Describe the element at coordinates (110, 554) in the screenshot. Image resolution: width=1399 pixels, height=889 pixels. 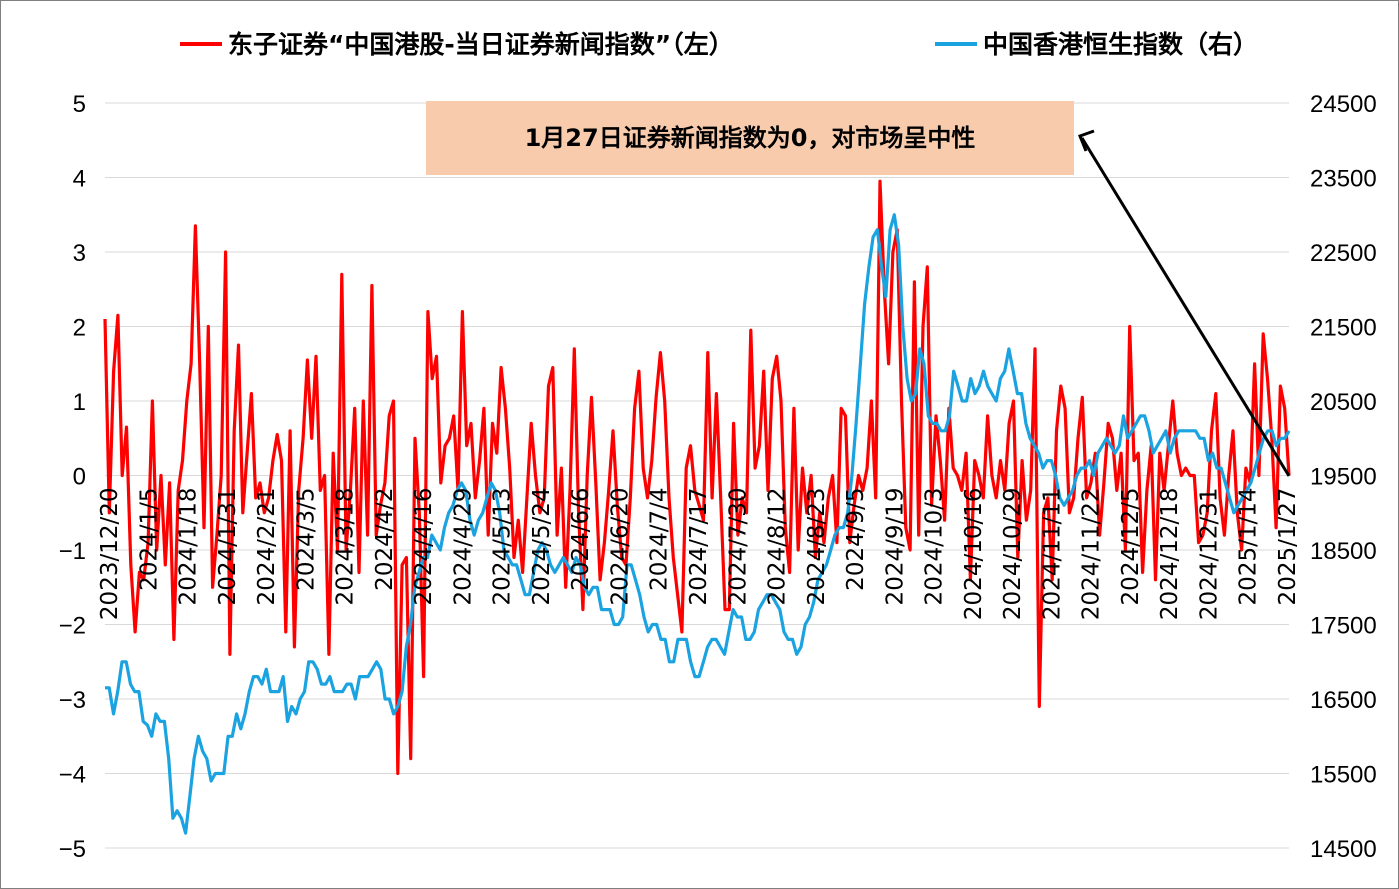
I see `x-tick-label: 2023/12/20` at that location.